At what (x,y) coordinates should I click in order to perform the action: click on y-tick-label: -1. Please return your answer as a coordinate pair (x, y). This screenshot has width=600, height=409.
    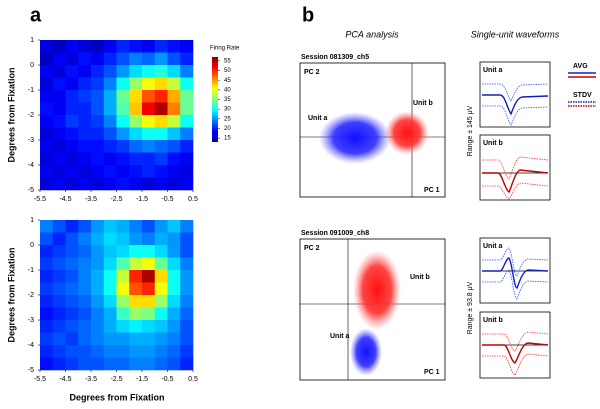
    Looking at the image, I should click on (31, 90).